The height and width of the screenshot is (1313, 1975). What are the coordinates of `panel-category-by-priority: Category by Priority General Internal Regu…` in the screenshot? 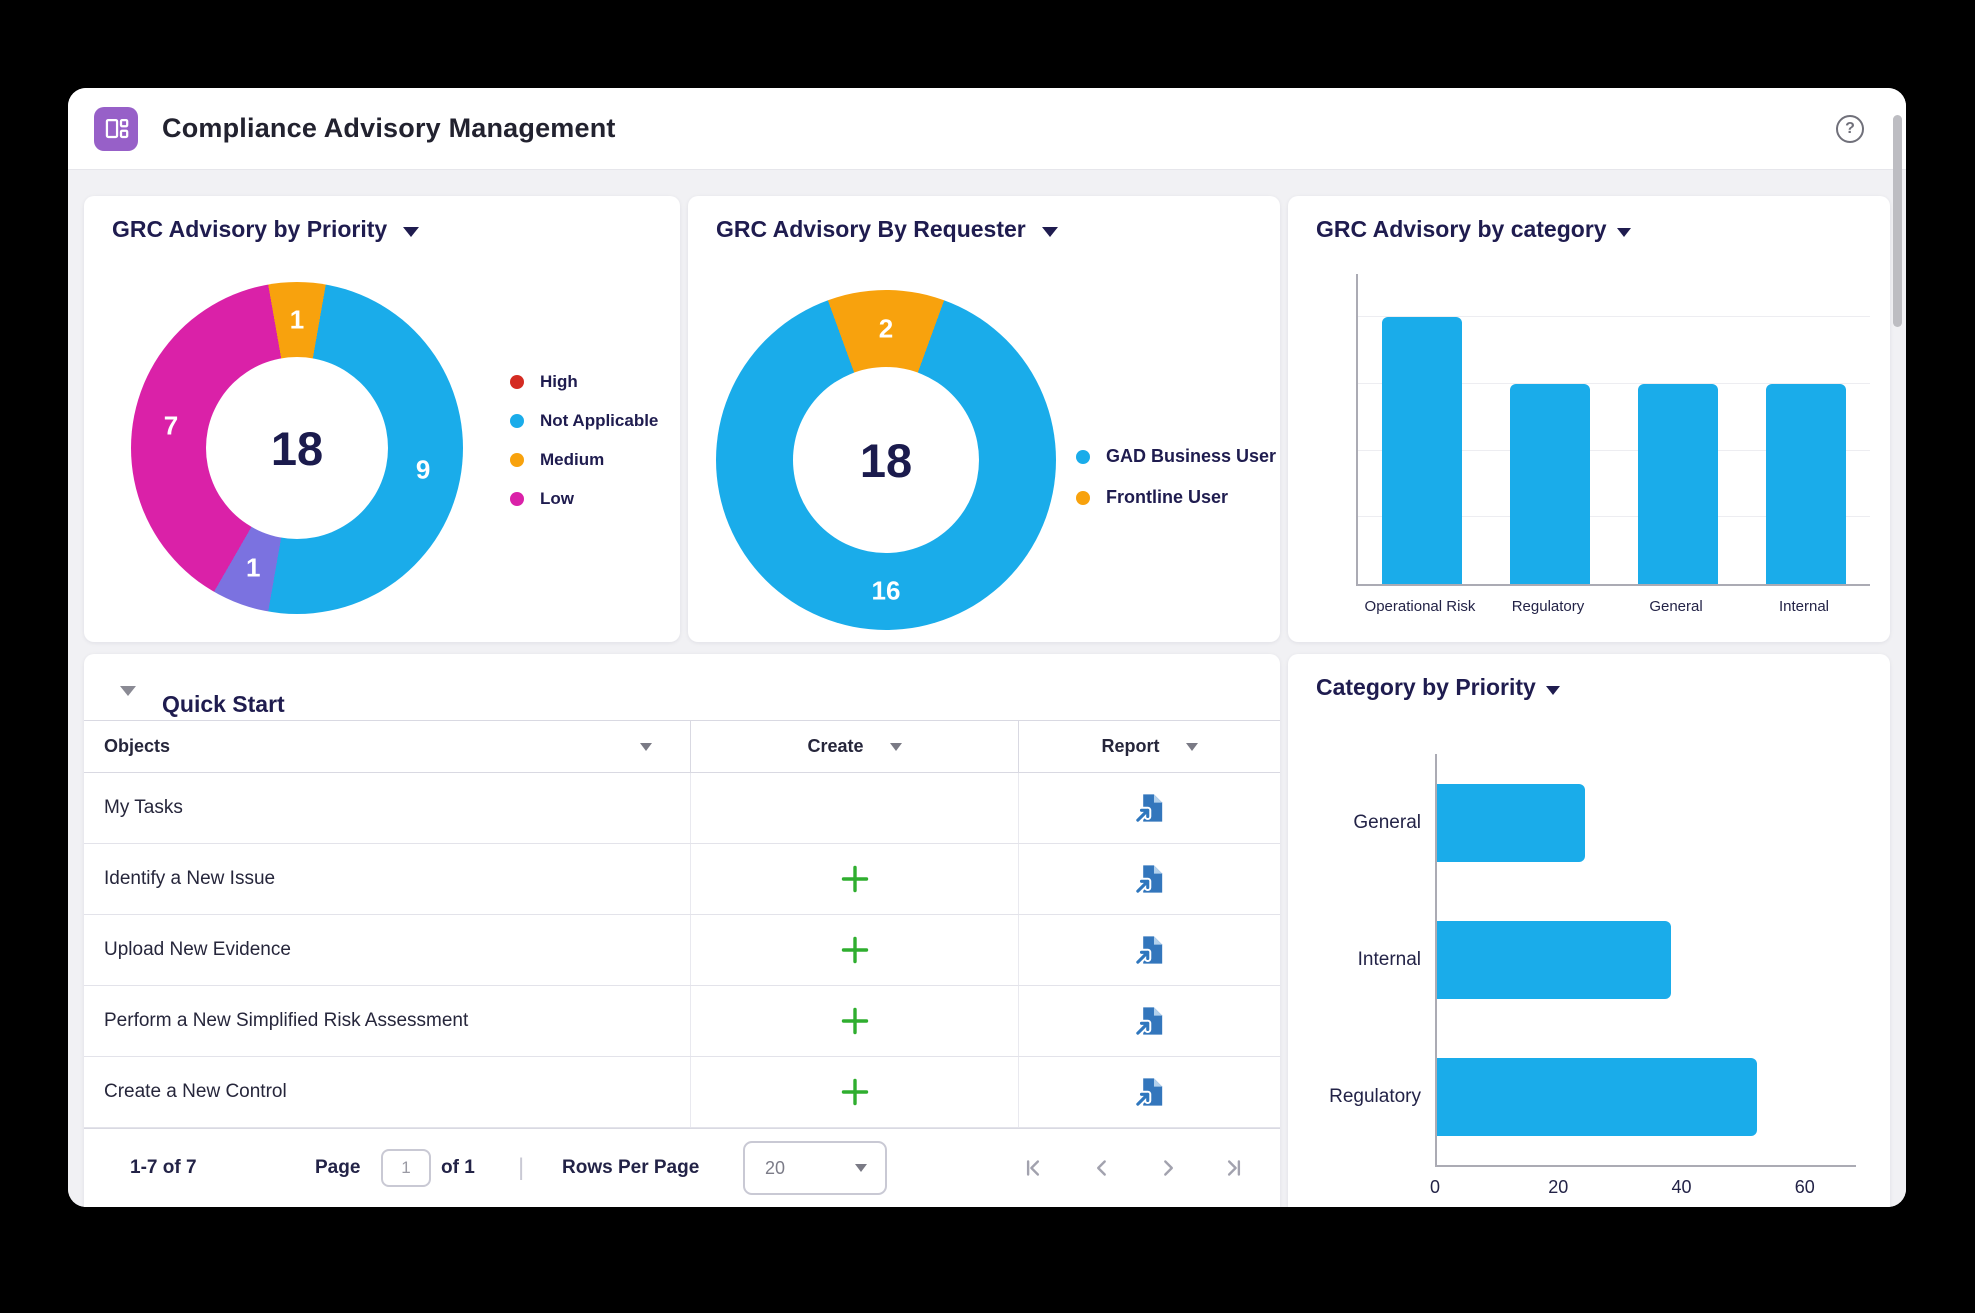 It's located at (1589, 930).